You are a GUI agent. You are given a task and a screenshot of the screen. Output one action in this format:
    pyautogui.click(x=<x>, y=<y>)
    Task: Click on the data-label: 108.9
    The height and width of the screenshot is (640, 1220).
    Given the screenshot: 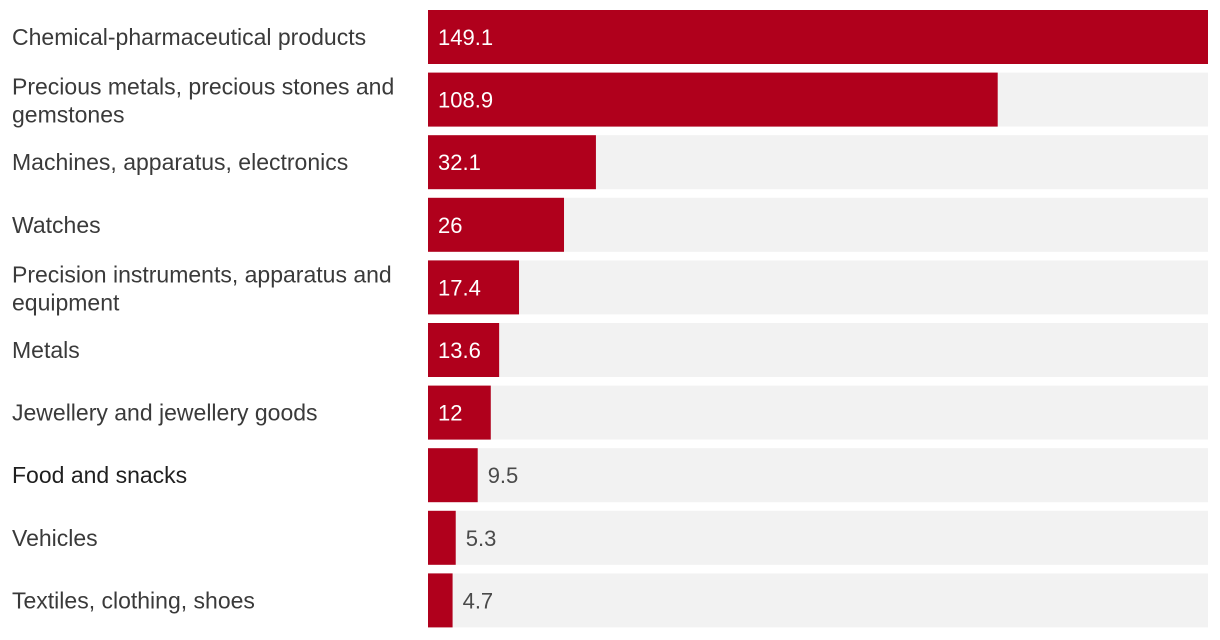 What is the action you would take?
    pyautogui.click(x=465, y=100)
    